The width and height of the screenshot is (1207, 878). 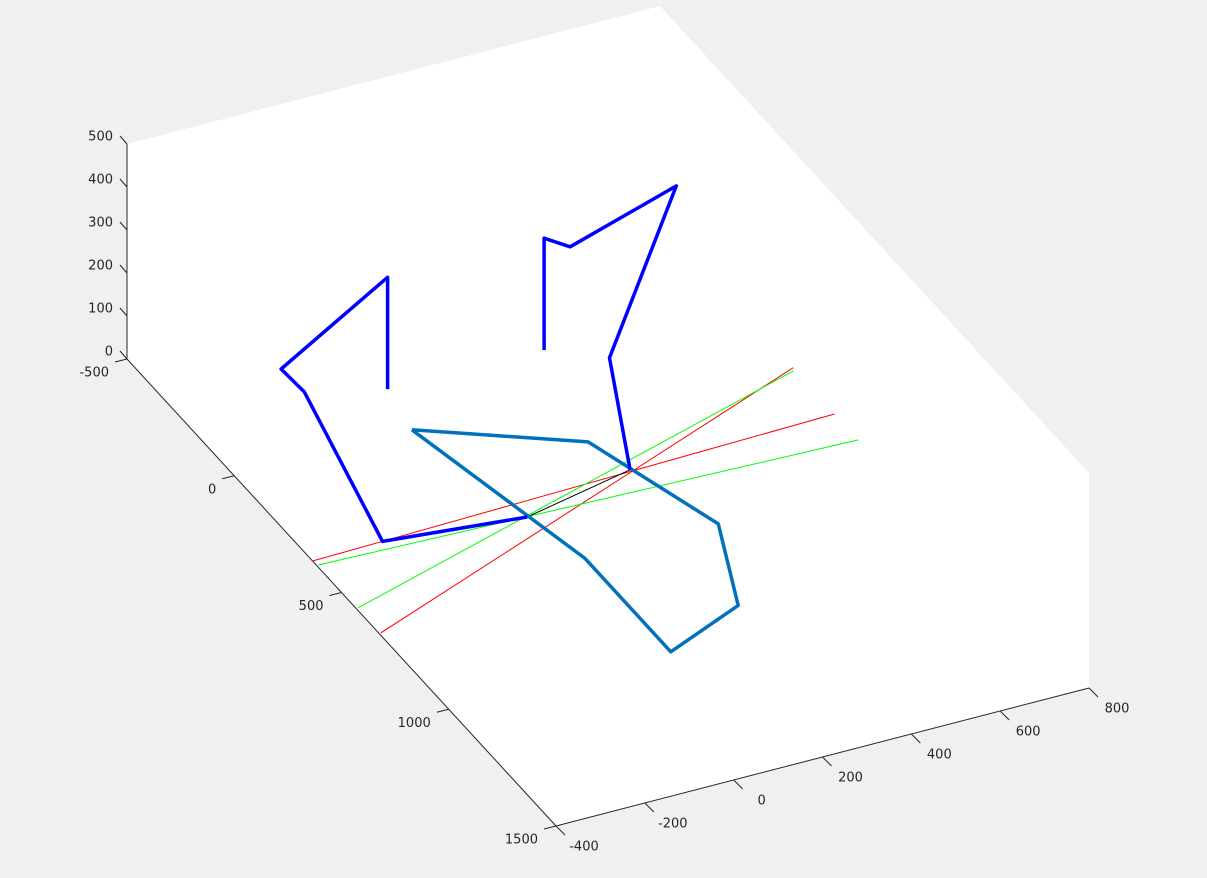 What do you see at coordinates (939, 755) in the screenshot?
I see `x-tick-label: 400` at bounding box center [939, 755].